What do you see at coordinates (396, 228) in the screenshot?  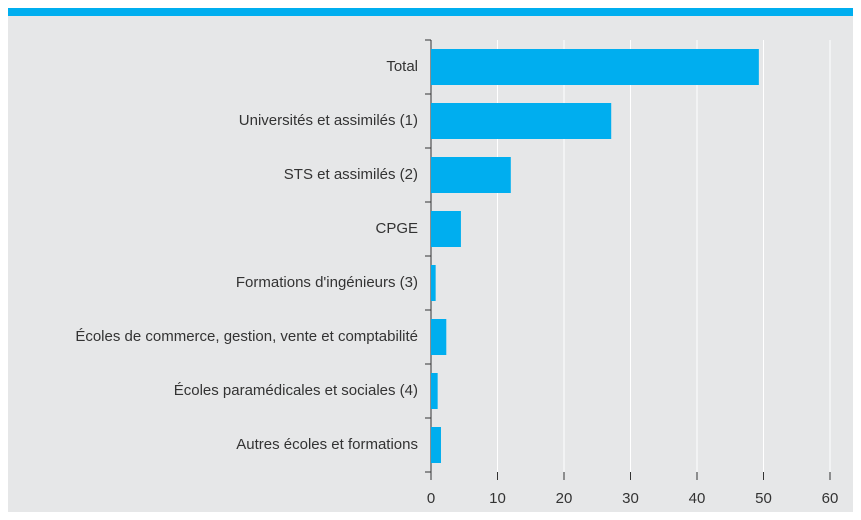 I see `y-tick-label: CPGE` at bounding box center [396, 228].